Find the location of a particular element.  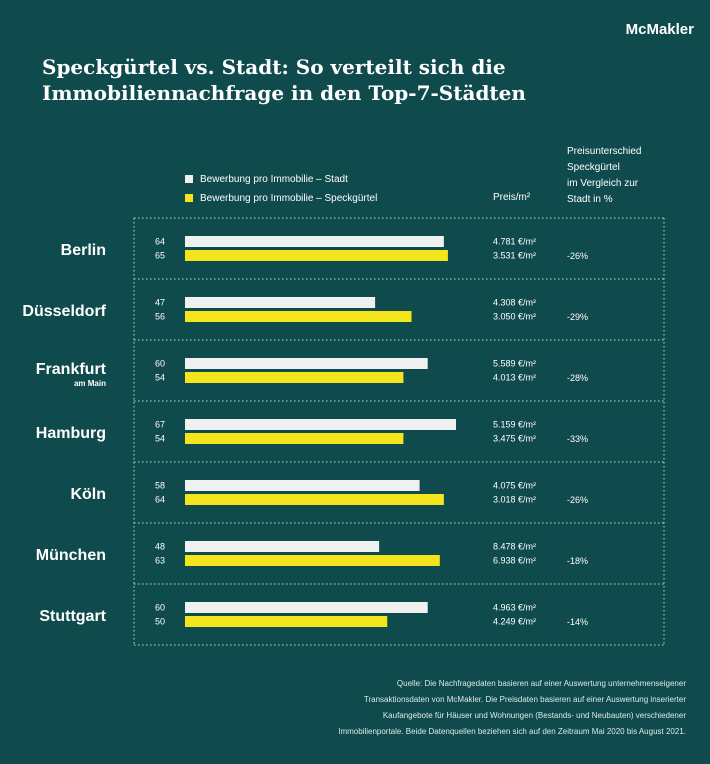

legend-swatch-stadt is located at coordinates (189, 179).